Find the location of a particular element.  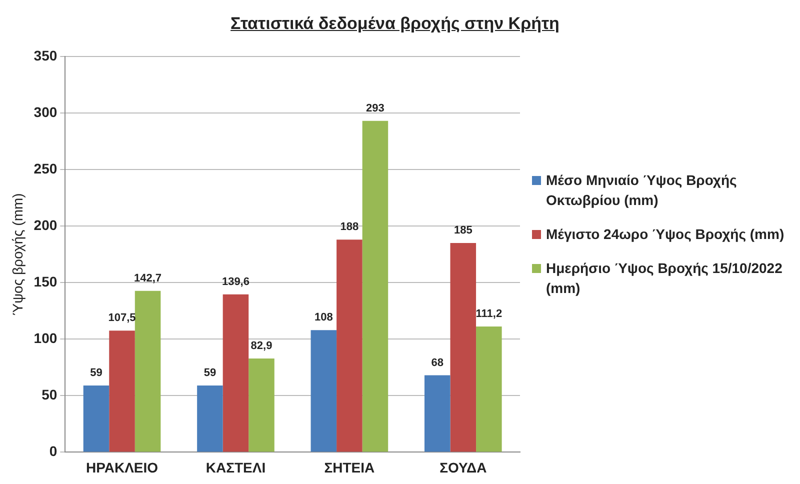

y-tick-label: 0 is located at coordinates (53, 451).